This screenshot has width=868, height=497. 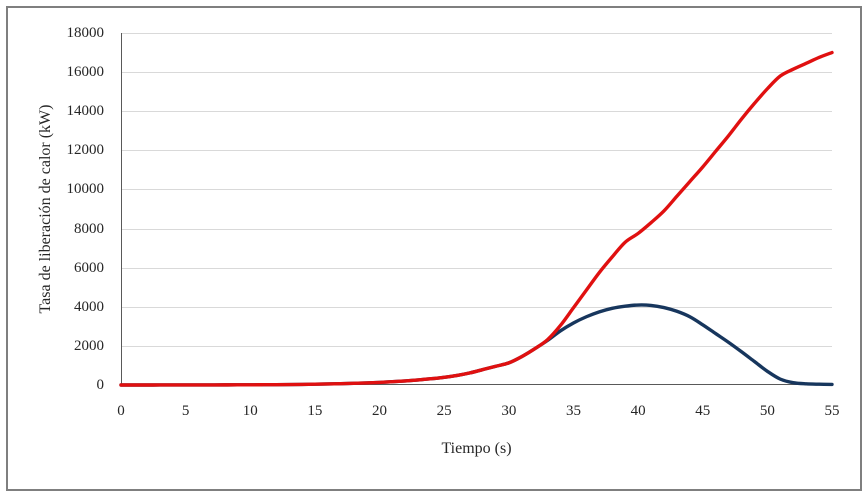 What do you see at coordinates (85, 72) in the screenshot?
I see `y-tick-label-16000: 16000` at bounding box center [85, 72].